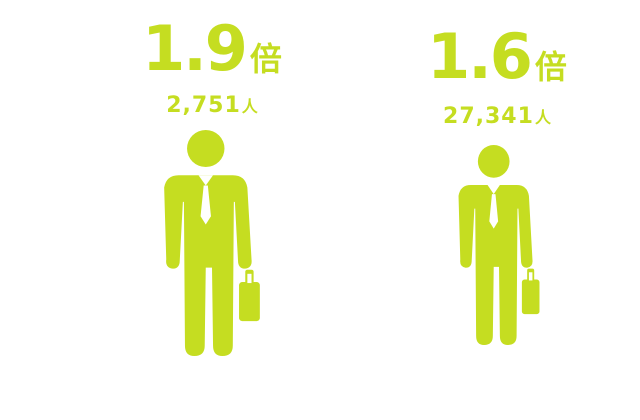  Describe the element at coordinates (195, 48) in the screenshot. I see `ratio-number: 1.9` at that location.